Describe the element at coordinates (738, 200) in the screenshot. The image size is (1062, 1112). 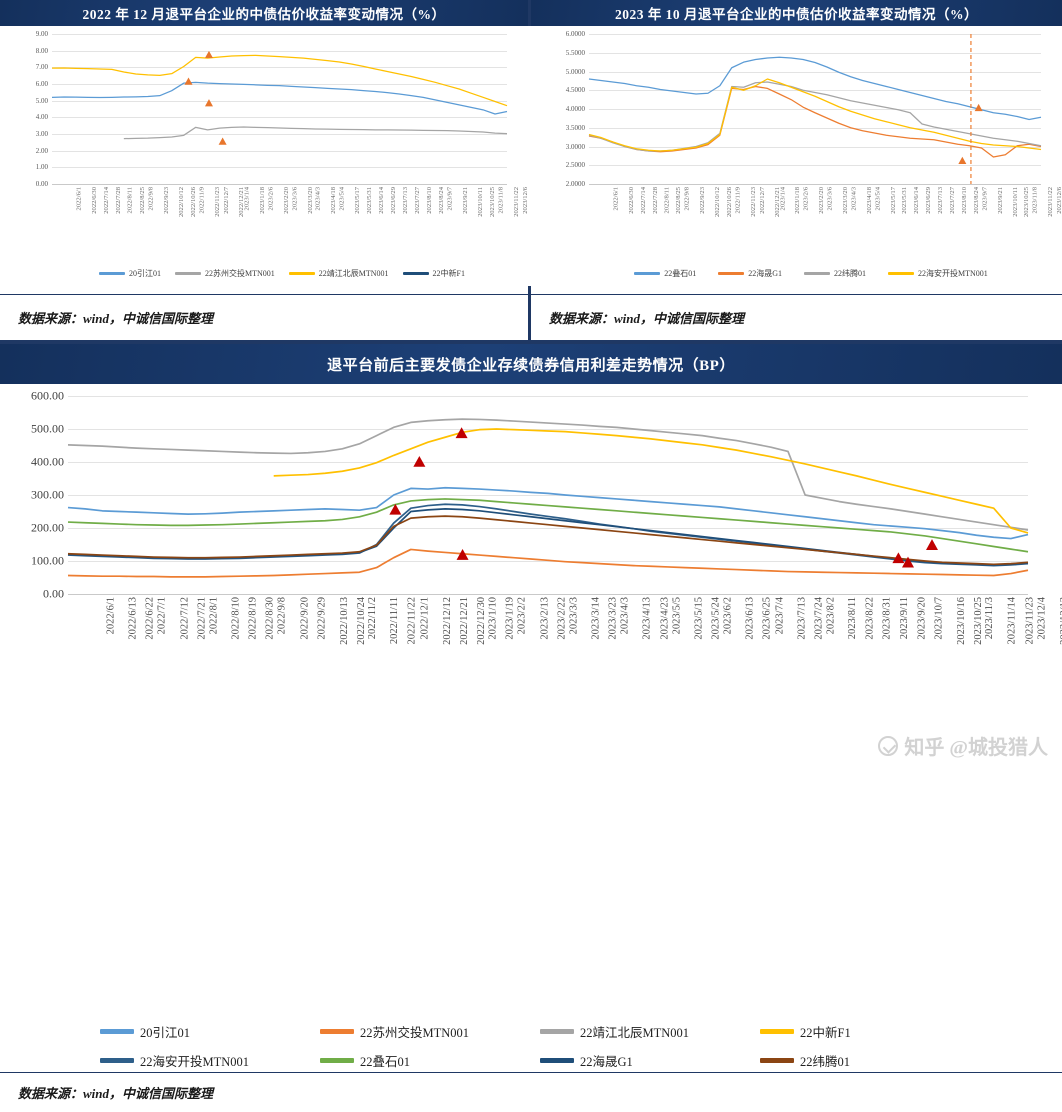
I see `x-axis-tick-label: 2022/11/9` at that location.